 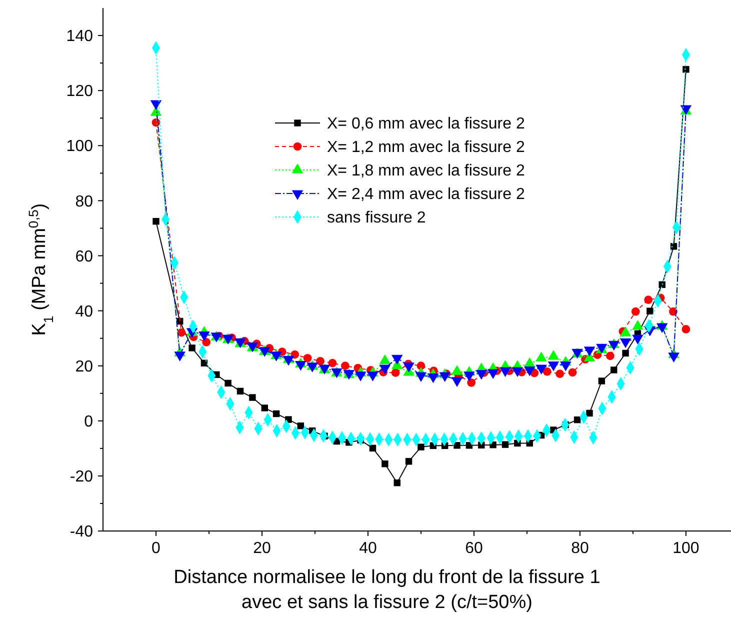 What do you see at coordinates (89, 421) in the screenshot?
I see `y-tick-label: 0` at bounding box center [89, 421].